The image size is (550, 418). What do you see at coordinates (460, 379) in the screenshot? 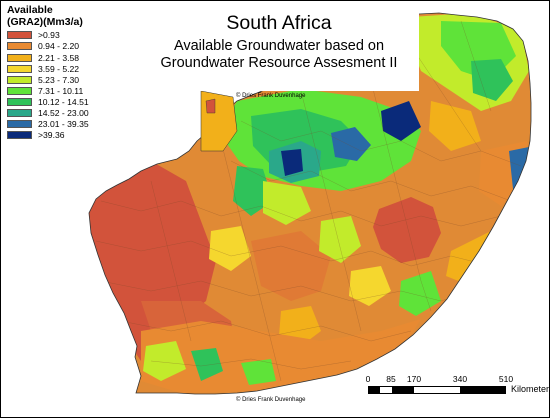
I see `scale-tick-label: 340` at bounding box center [460, 379].